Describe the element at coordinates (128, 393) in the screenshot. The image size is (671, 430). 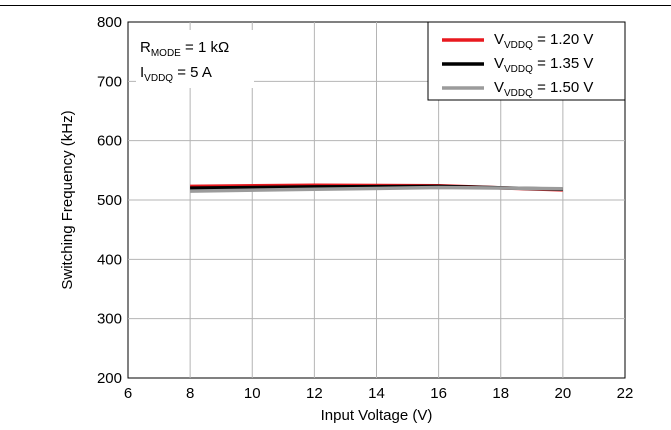
I see `x-tick-label: 6` at that location.